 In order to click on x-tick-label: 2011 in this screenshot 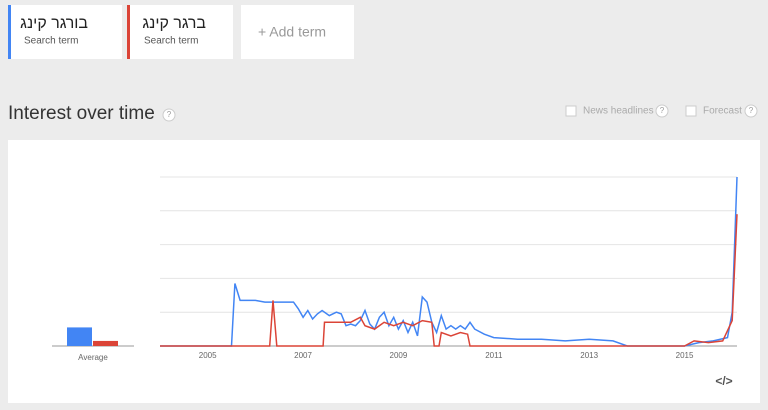, I will do `click(494, 355)`.